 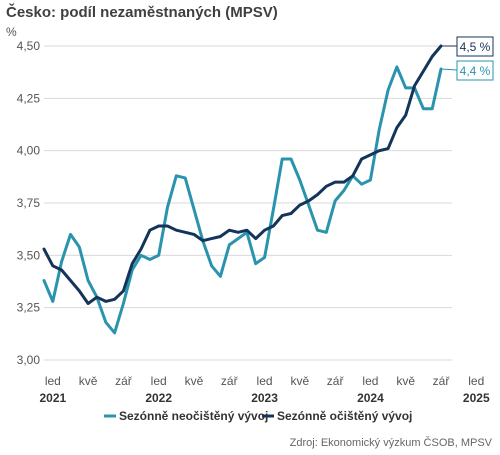 What do you see at coordinates (29, 151) in the screenshot?
I see `y-tick-label: 4,00` at bounding box center [29, 151].